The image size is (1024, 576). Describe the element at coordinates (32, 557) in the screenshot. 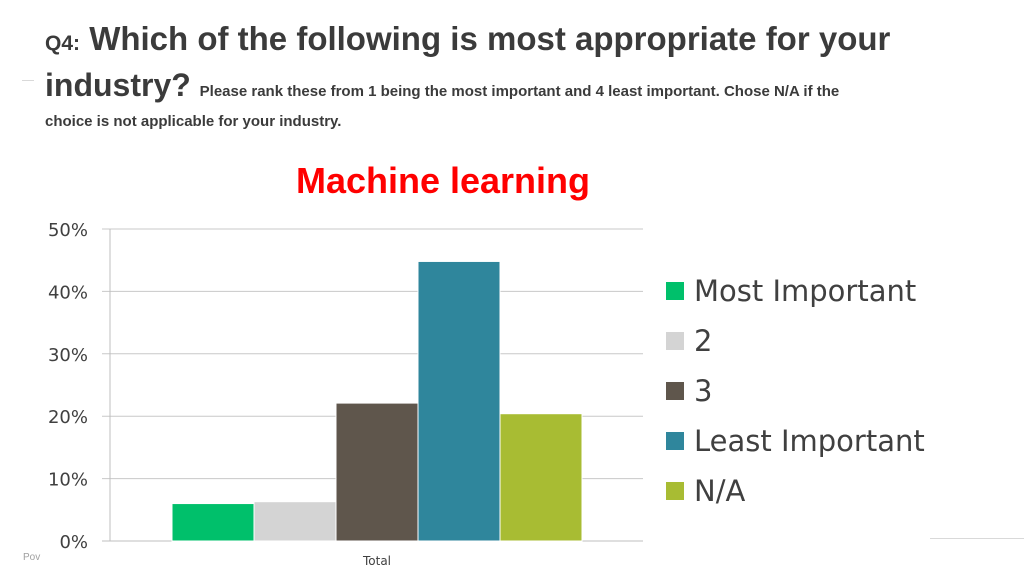

I see `footer-text: Pov` at that location.